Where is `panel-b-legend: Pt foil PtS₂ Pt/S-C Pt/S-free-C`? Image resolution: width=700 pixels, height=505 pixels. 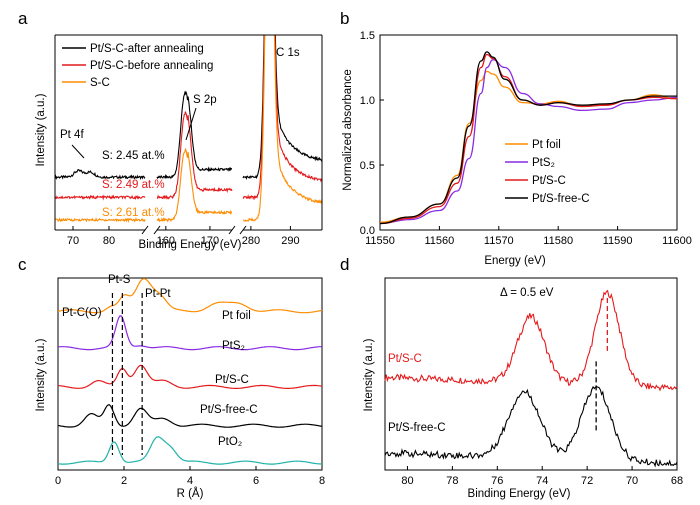
panel-b-legend: Pt foil PtS₂ Pt/S-C Pt/S-free-C is located at coordinates (547, 172).